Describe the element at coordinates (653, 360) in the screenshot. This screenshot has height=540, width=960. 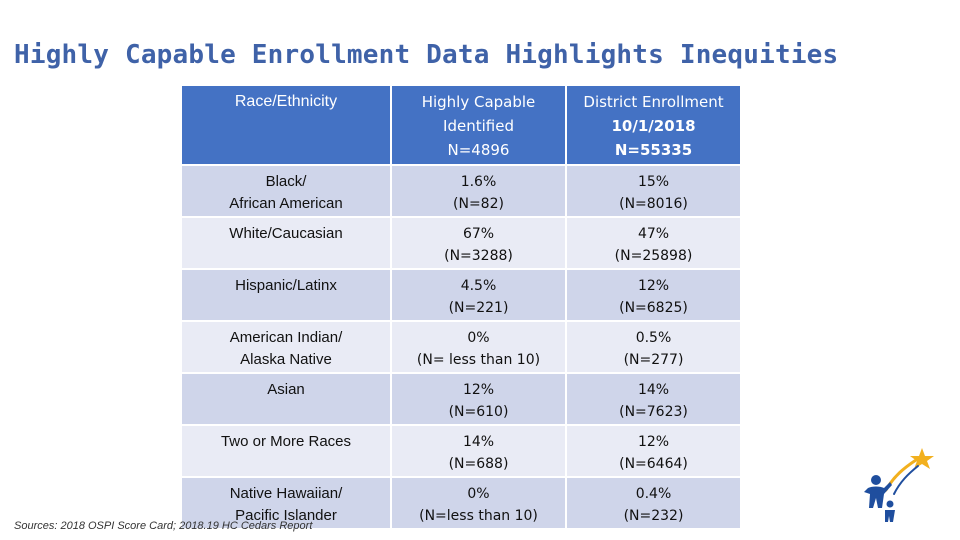
I see `district-count: (N=277)` at that location.